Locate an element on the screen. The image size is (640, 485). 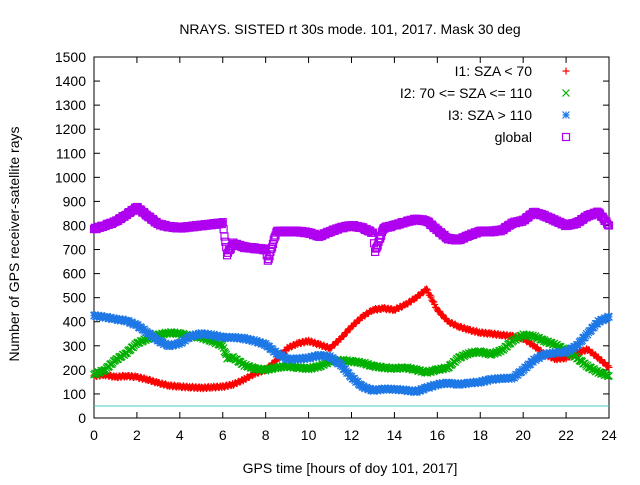
x-tick-label: 20 is located at coordinates (523, 435).